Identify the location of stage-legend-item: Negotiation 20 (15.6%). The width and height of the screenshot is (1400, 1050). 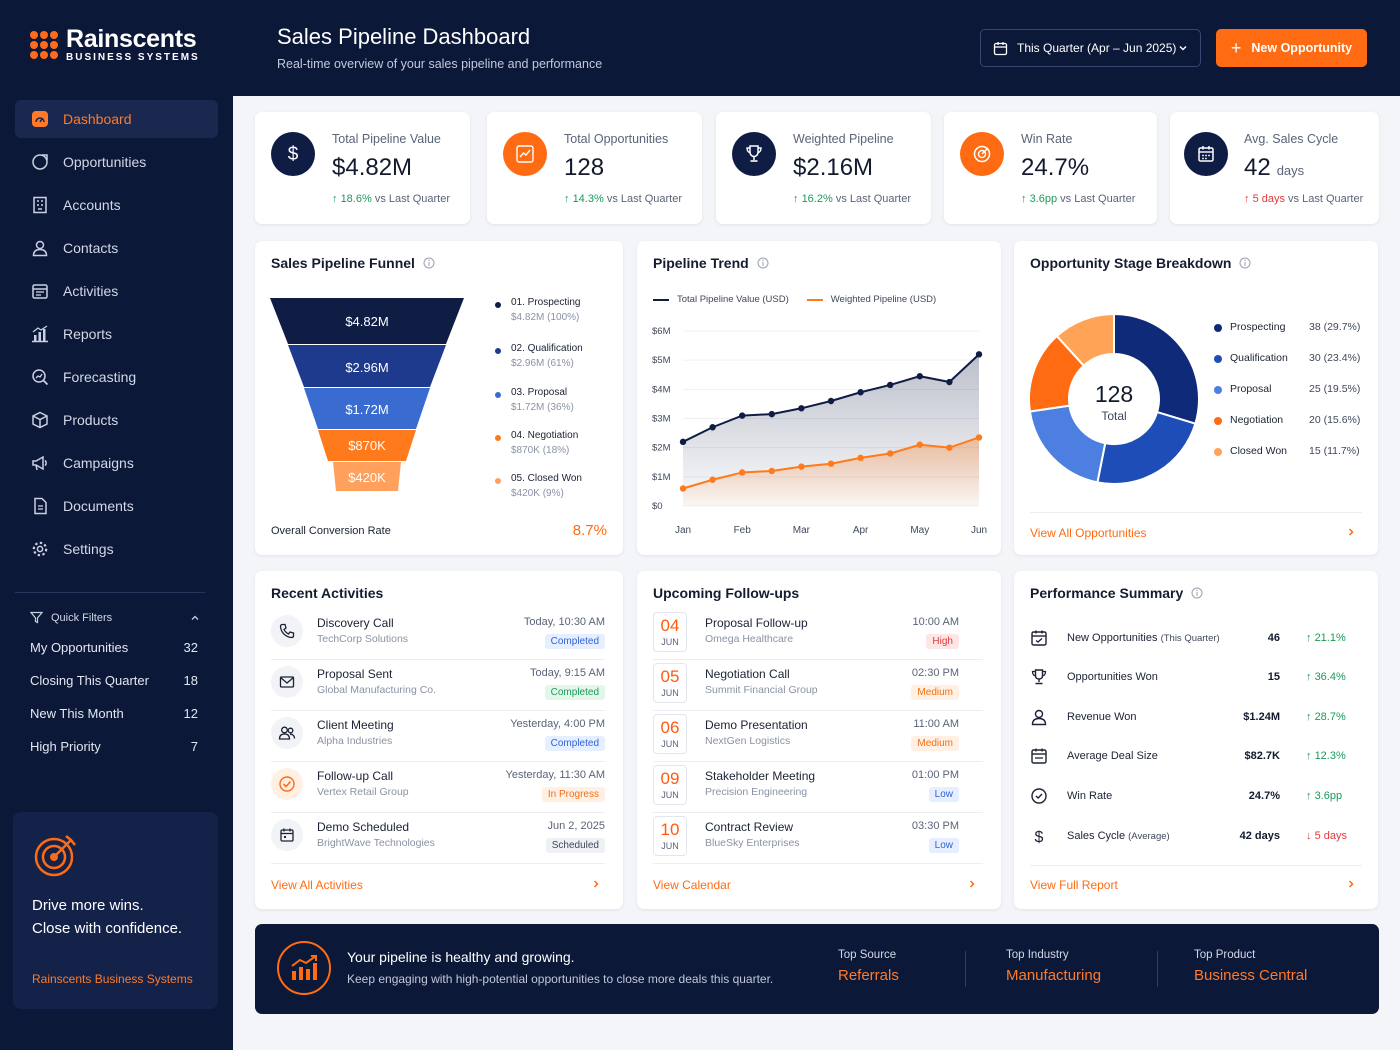
(1289, 422).